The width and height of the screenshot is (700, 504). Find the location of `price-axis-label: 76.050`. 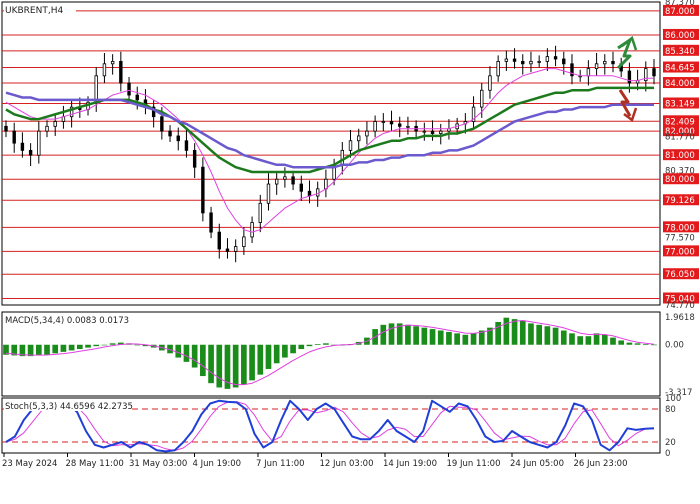

price-axis-label: 76.050 is located at coordinates (680, 275).